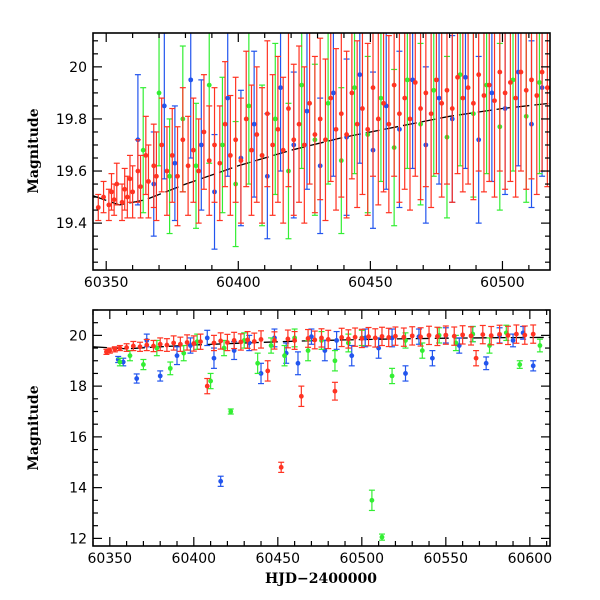 This screenshot has height=600, width=600. Describe the element at coordinates (194, 559) in the screenshot. I see `bottom-x-tick-label: 60400` at that location.